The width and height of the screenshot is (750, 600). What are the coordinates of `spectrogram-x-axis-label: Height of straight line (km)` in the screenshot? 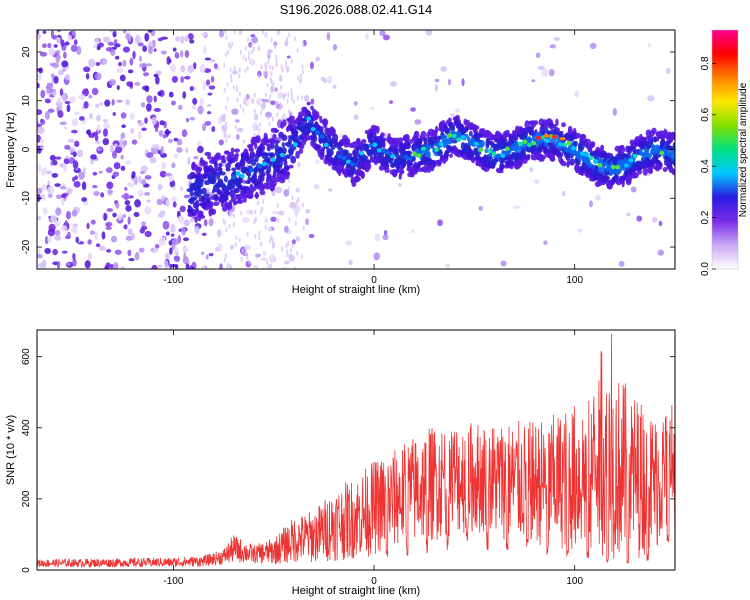 It's located at (356, 290).